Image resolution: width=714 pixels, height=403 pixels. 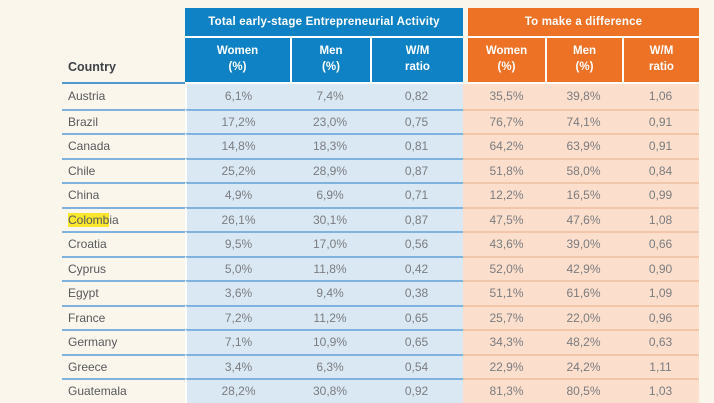 What do you see at coordinates (237, 194) in the screenshot?
I see `tea-women-cell: 4,9%` at bounding box center [237, 194].